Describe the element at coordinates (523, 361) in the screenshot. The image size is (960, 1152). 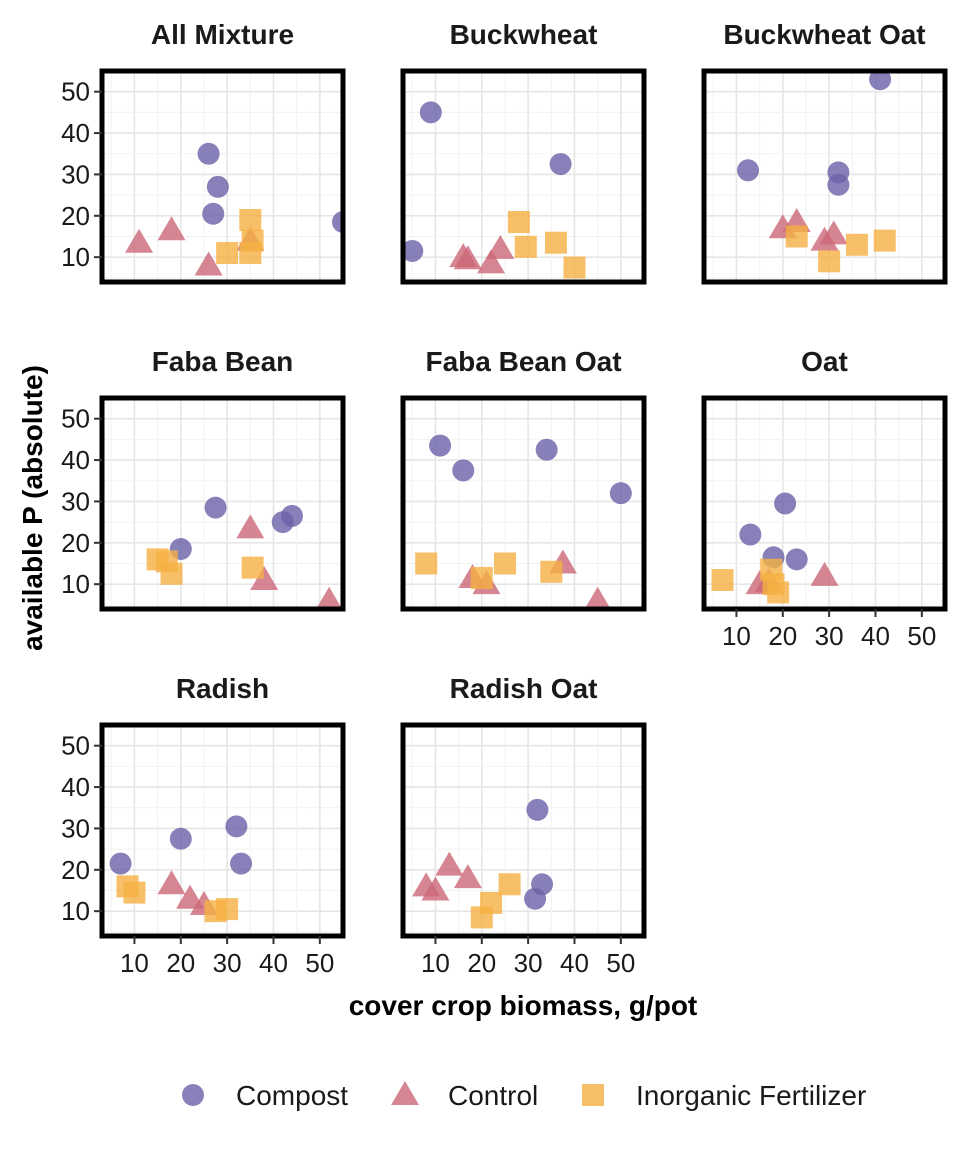
I see `panel-title: Faba Bean Oat` at that location.